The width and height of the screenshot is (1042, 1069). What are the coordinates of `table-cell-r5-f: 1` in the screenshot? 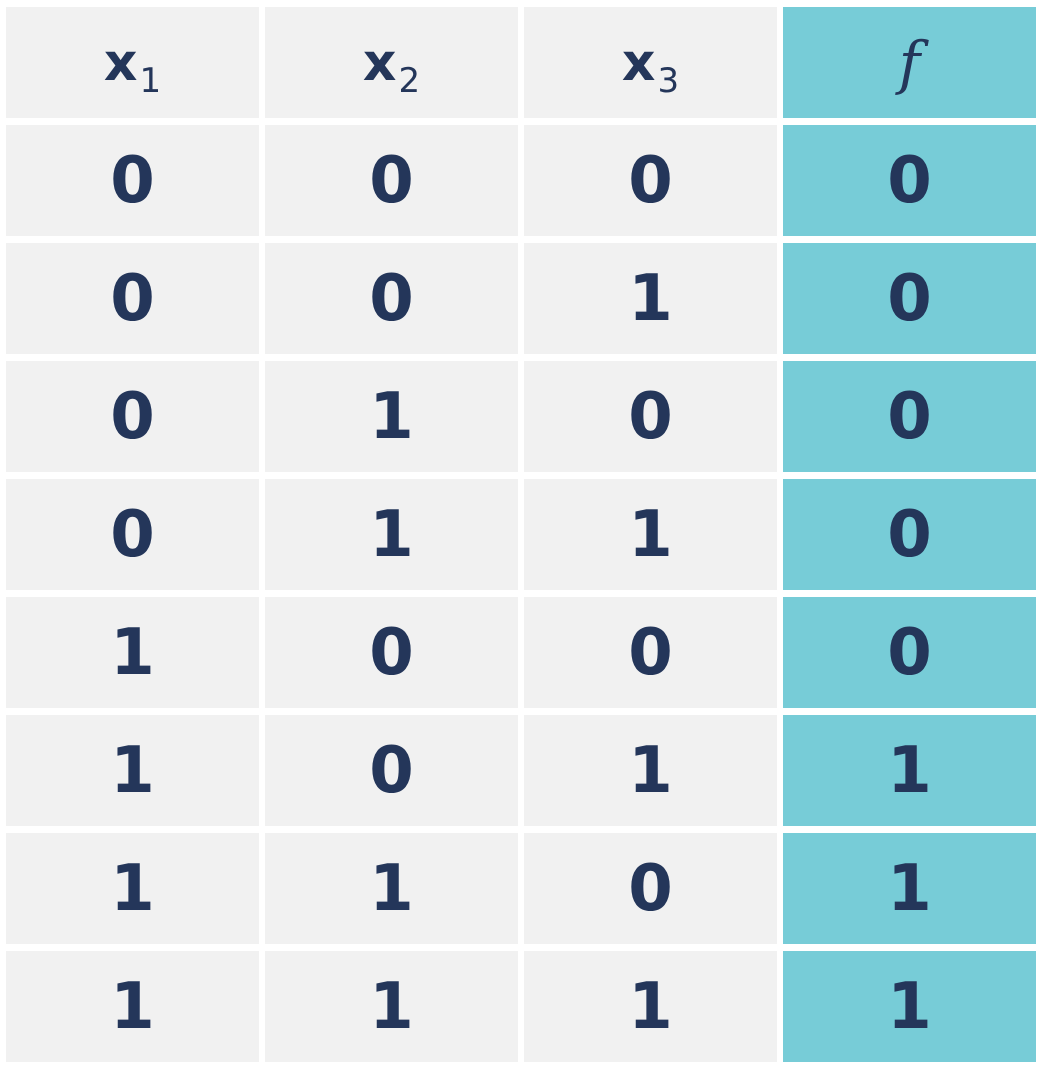 It's located at (909, 770).